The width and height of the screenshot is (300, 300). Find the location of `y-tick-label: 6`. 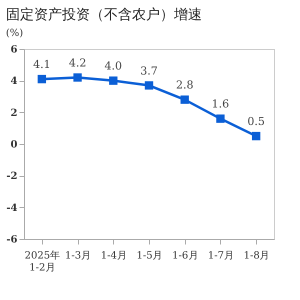

y-tick-label: 6 is located at coordinates (14, 50).